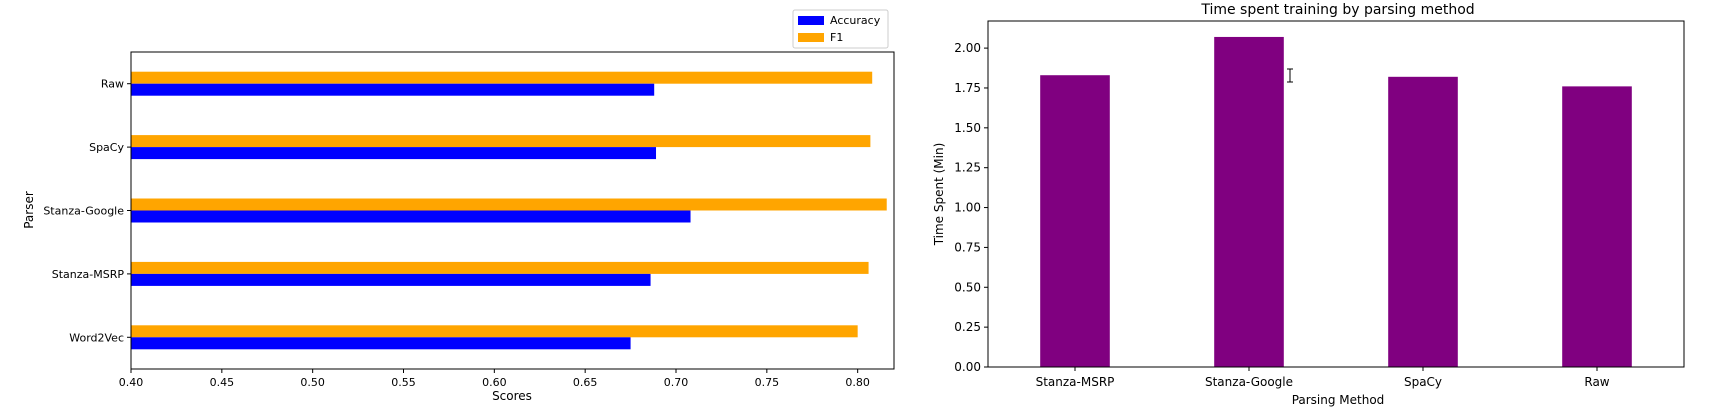 The image size is (1709, 408). Describe the element at coordinates (967, 88) in the screenshot. I see `y-tick-label: 1.75` at that location.